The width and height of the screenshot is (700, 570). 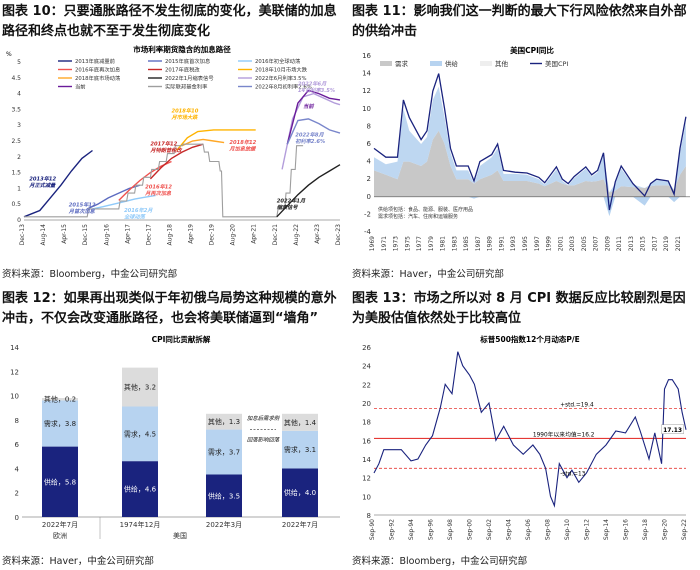 I want to click on supply-area, so click(x=530, y=139).